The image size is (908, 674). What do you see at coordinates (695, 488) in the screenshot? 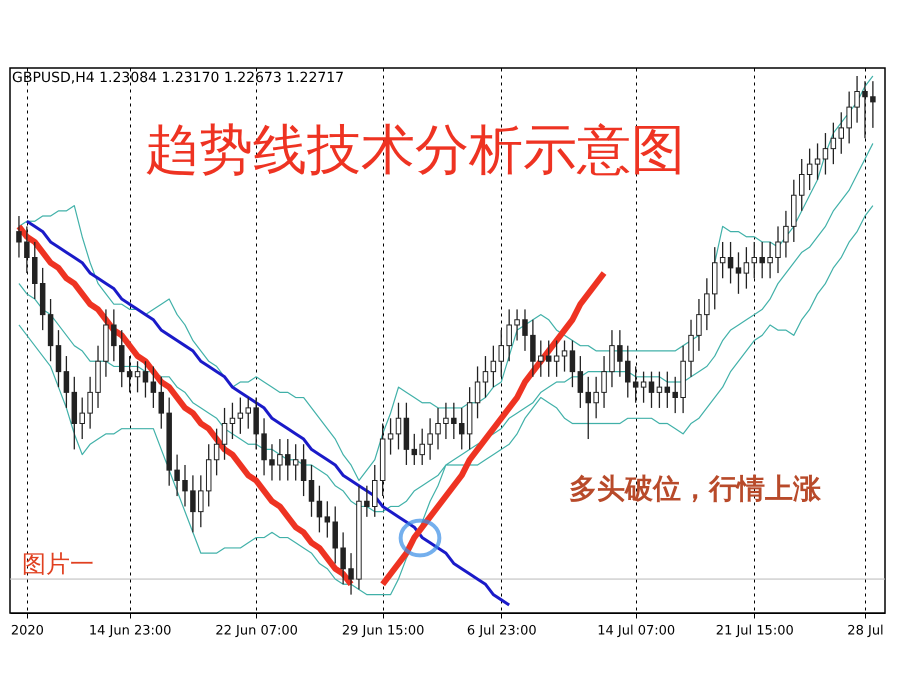
I see `annotation: 多头破位，行情上涨` at bounding box center [695, 488].